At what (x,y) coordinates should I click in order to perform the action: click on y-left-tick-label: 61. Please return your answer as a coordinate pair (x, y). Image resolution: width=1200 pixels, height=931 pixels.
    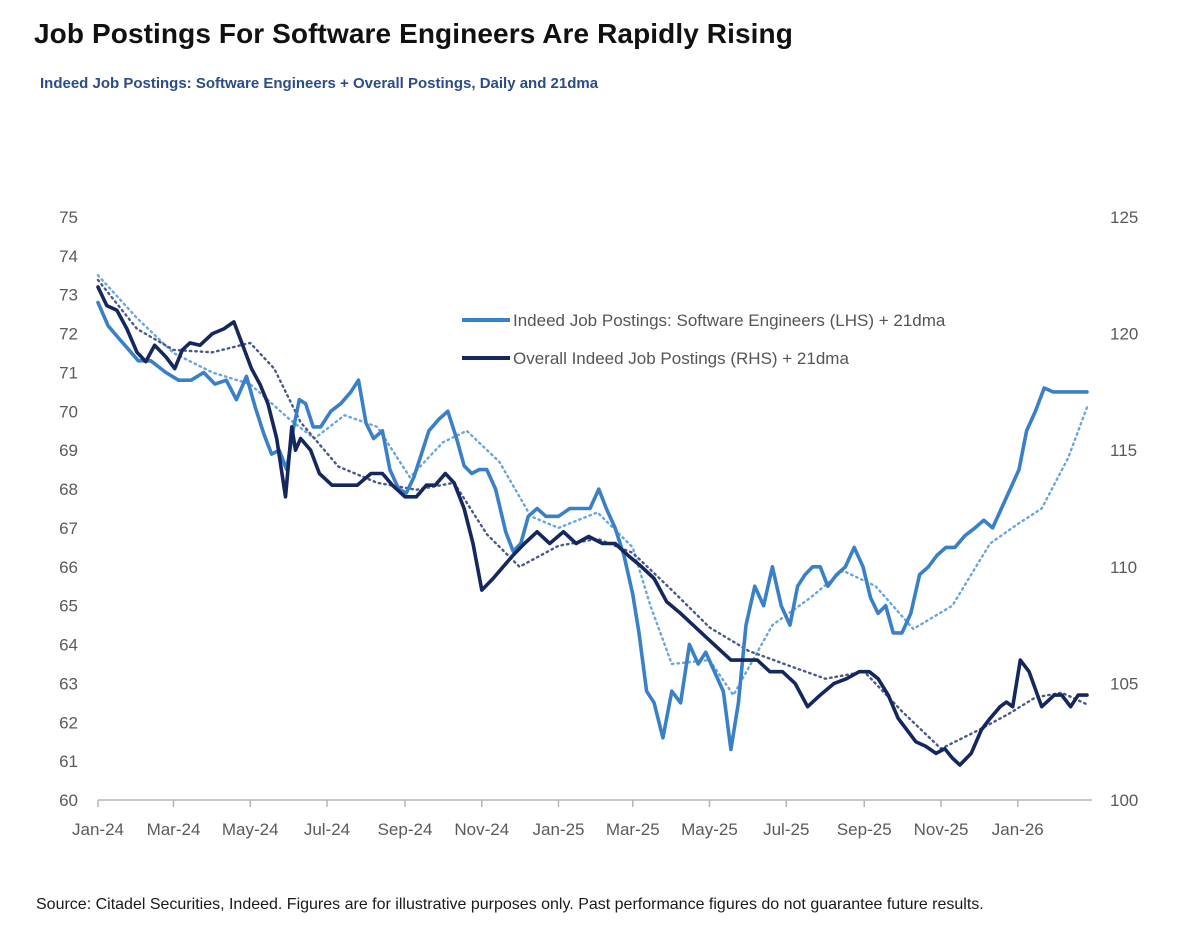
    Looking at the image, I should click on (68, 761).